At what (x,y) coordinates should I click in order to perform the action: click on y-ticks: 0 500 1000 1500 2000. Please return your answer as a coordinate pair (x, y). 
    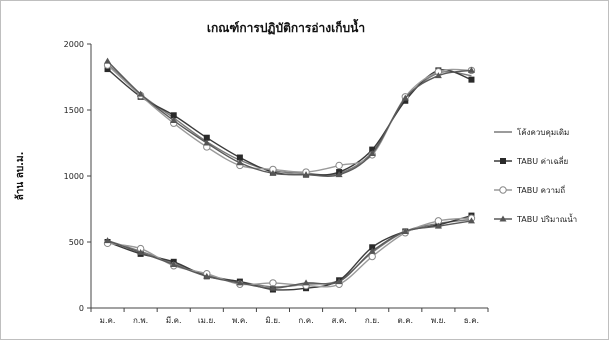
    Looking at the image, I should click on (77, 176).